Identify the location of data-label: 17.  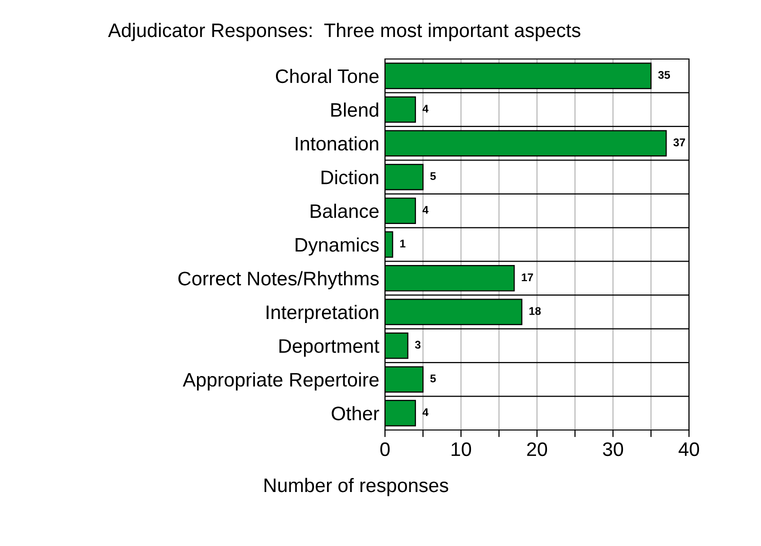
(528, 277).